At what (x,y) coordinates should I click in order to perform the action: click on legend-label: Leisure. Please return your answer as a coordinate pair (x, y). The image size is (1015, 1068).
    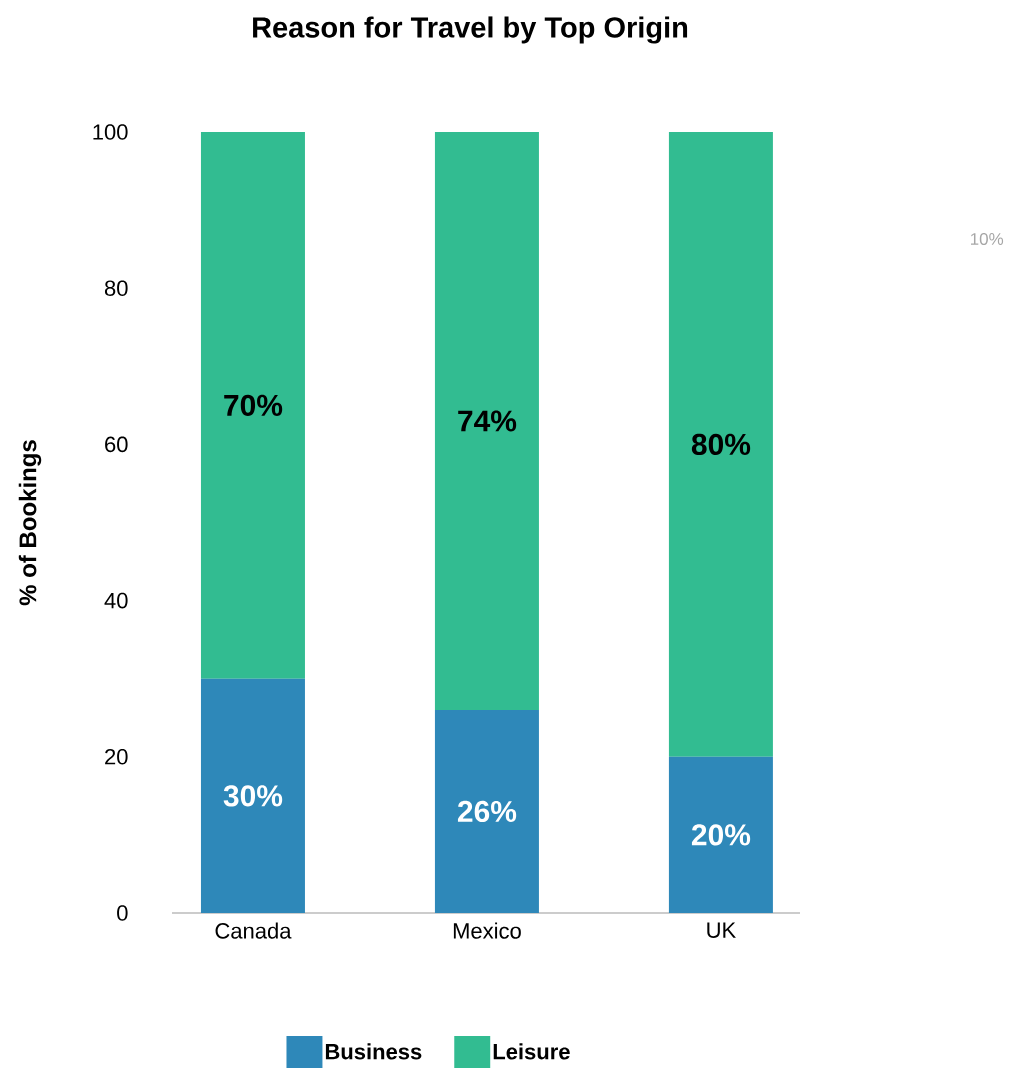
    Looking at the image, I should click on (531, 1051).